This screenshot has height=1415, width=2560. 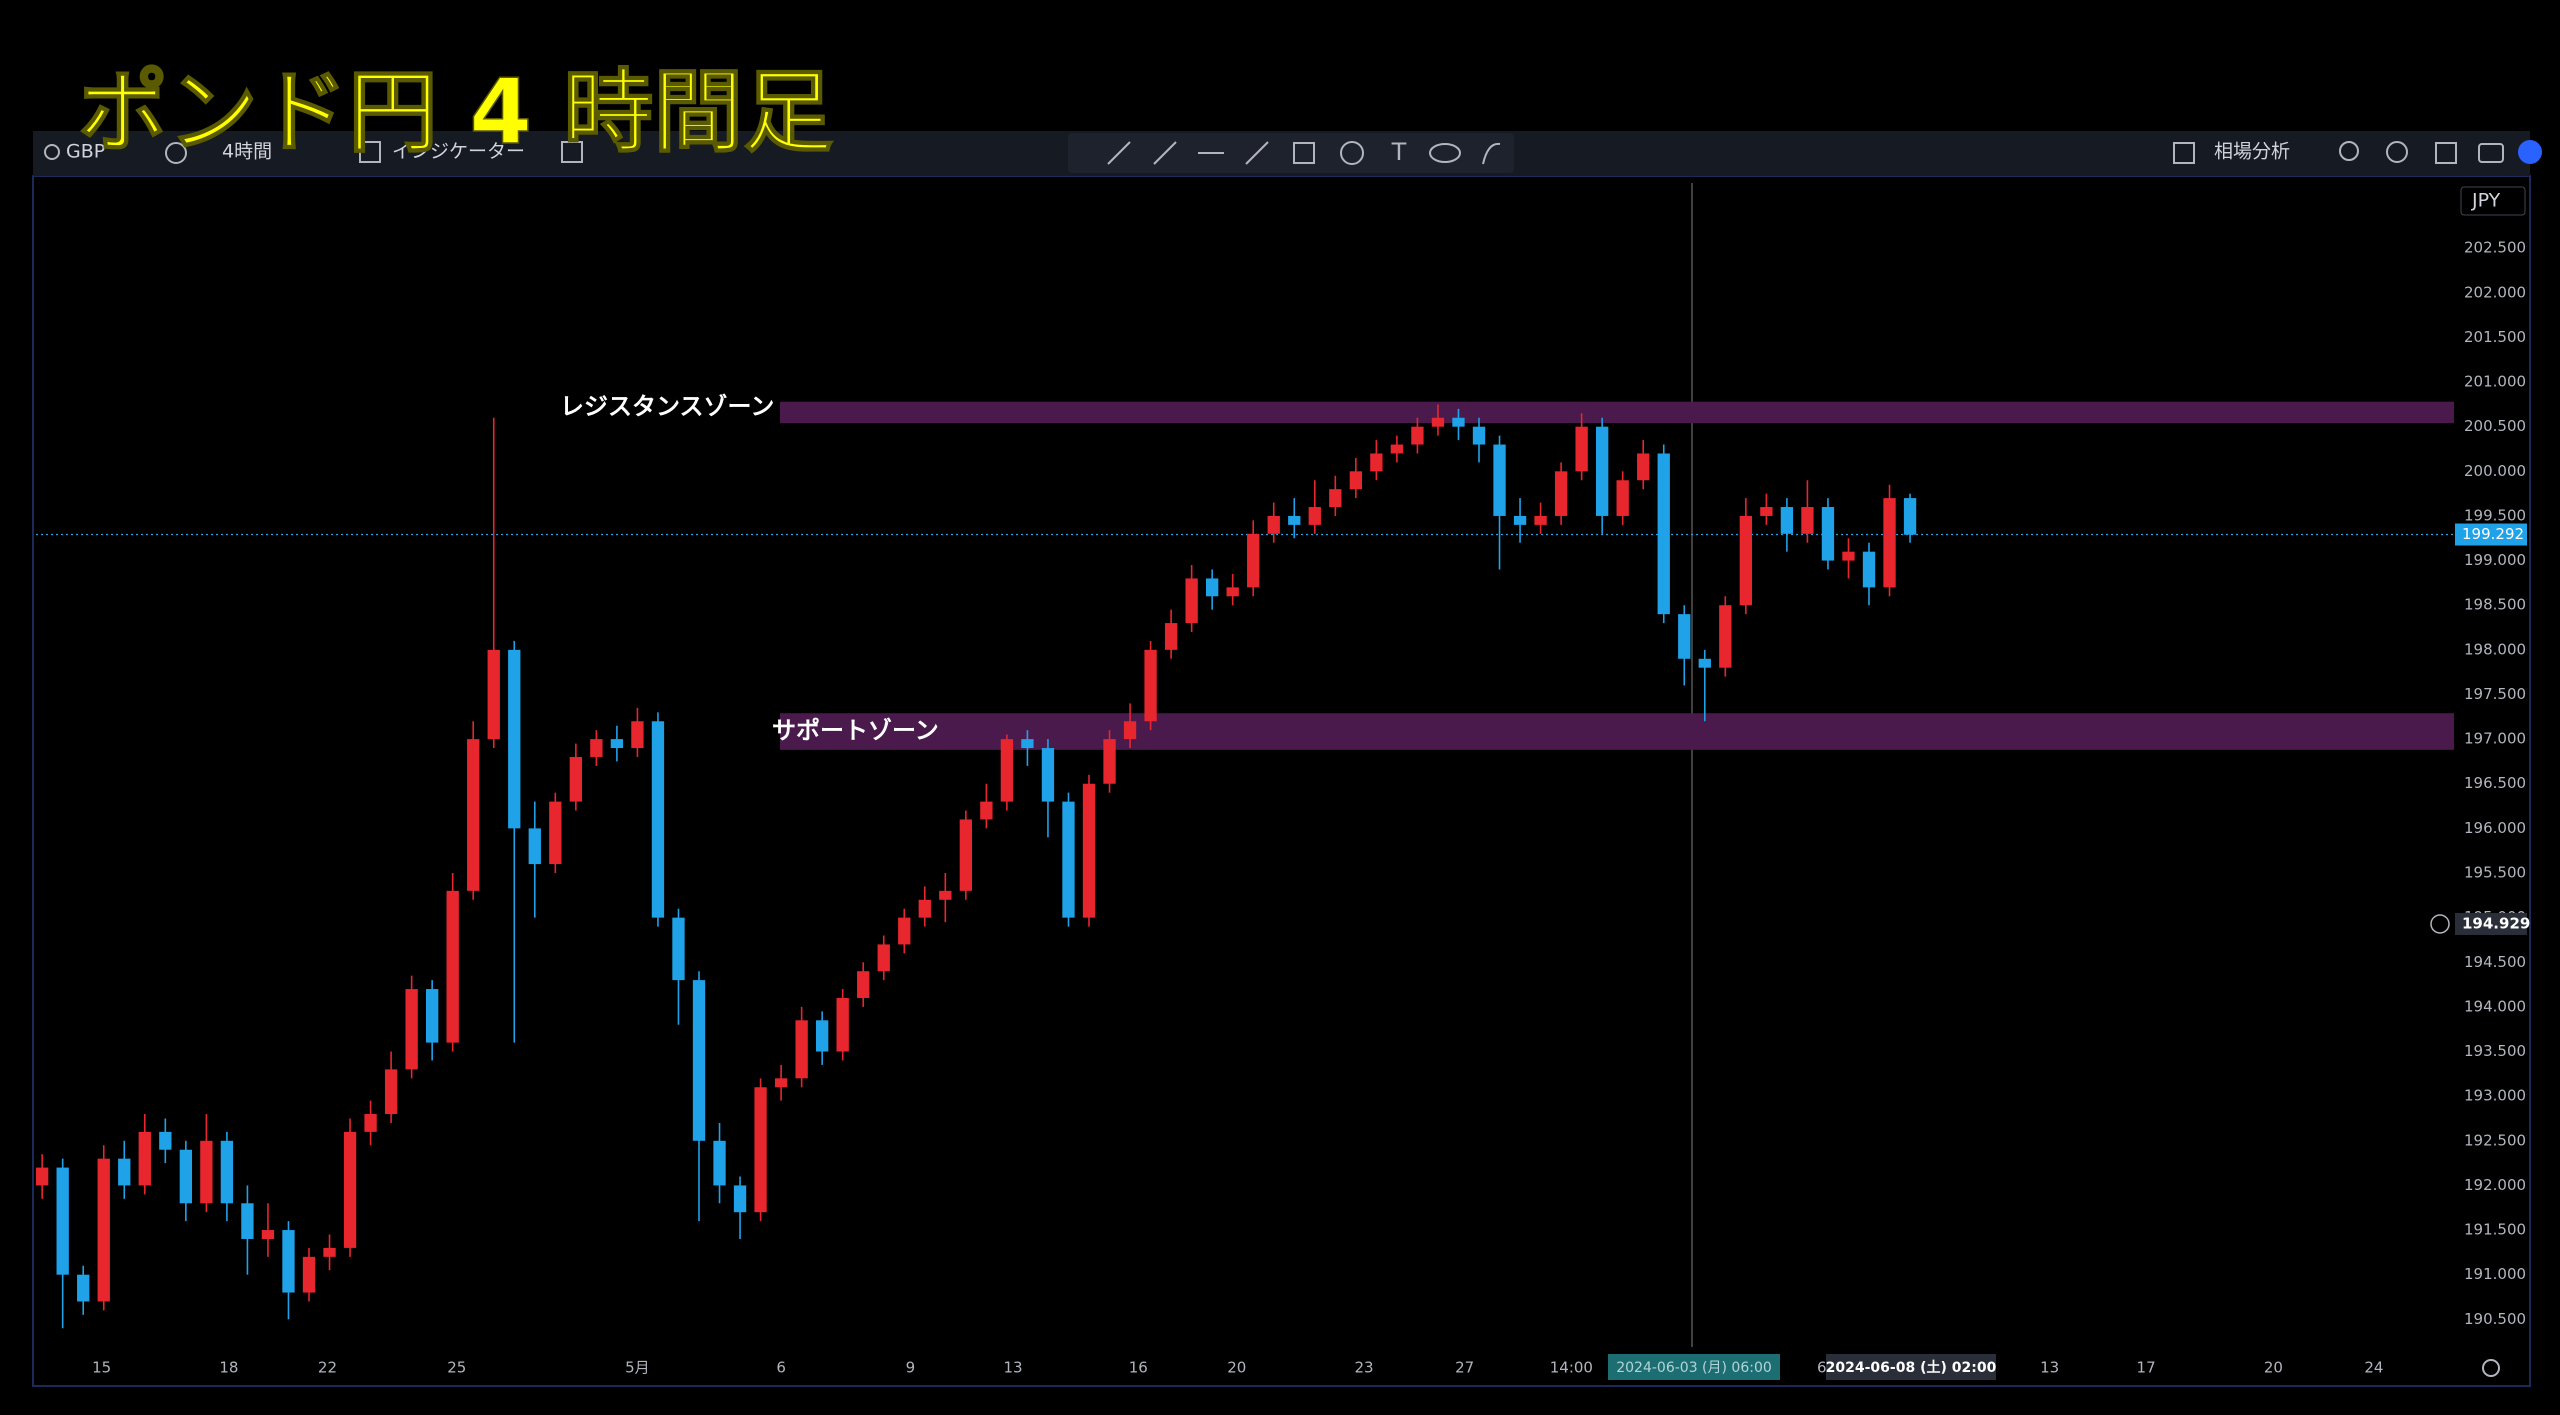 I want to click on rectangle-tool, so click(x=1304, y=153).